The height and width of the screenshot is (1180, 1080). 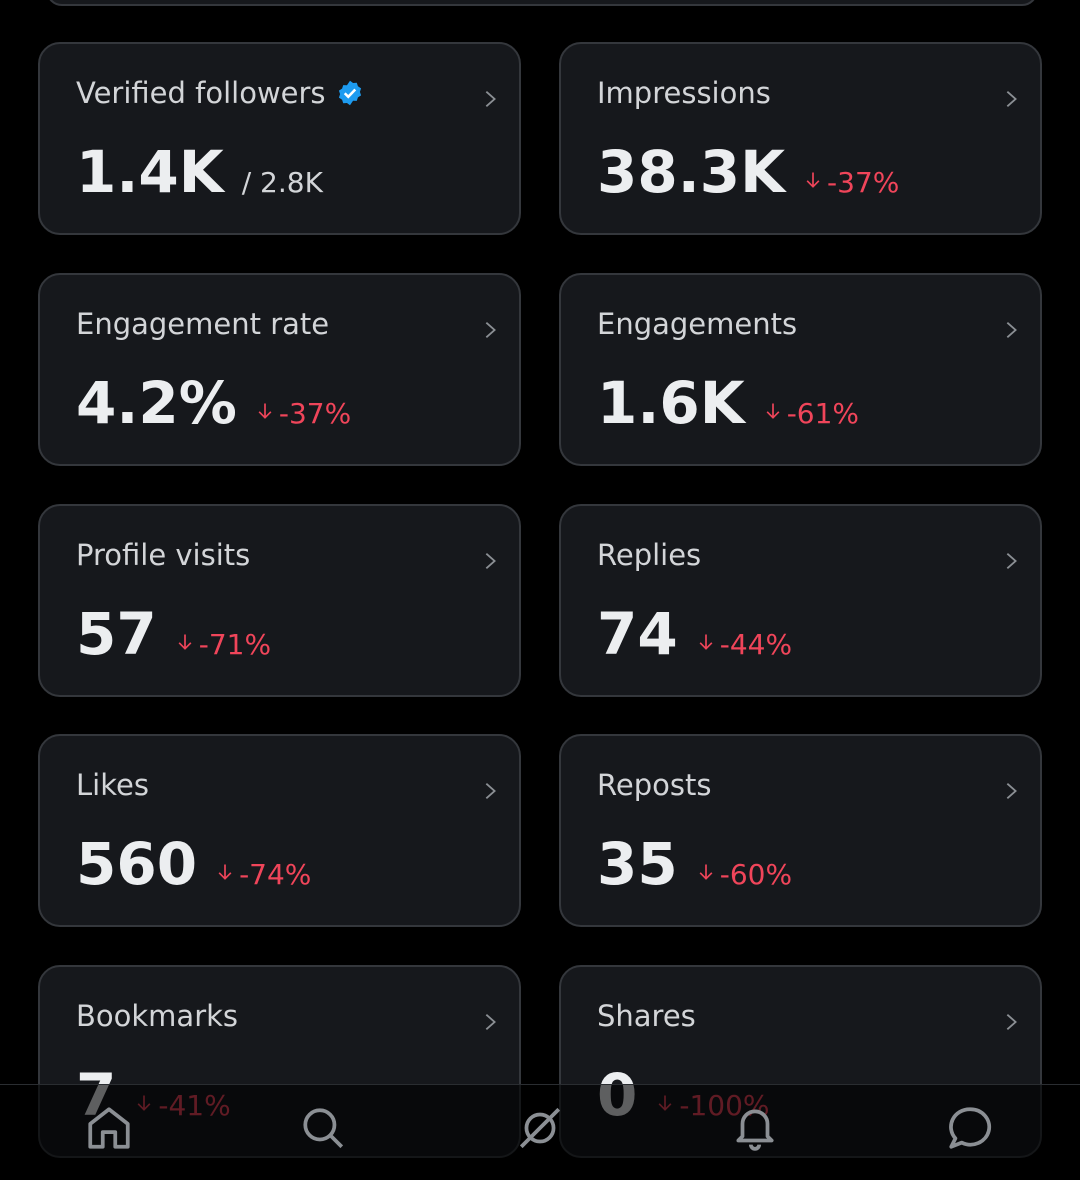 I want to click on grok-icon, so click(x=540, y=1128).